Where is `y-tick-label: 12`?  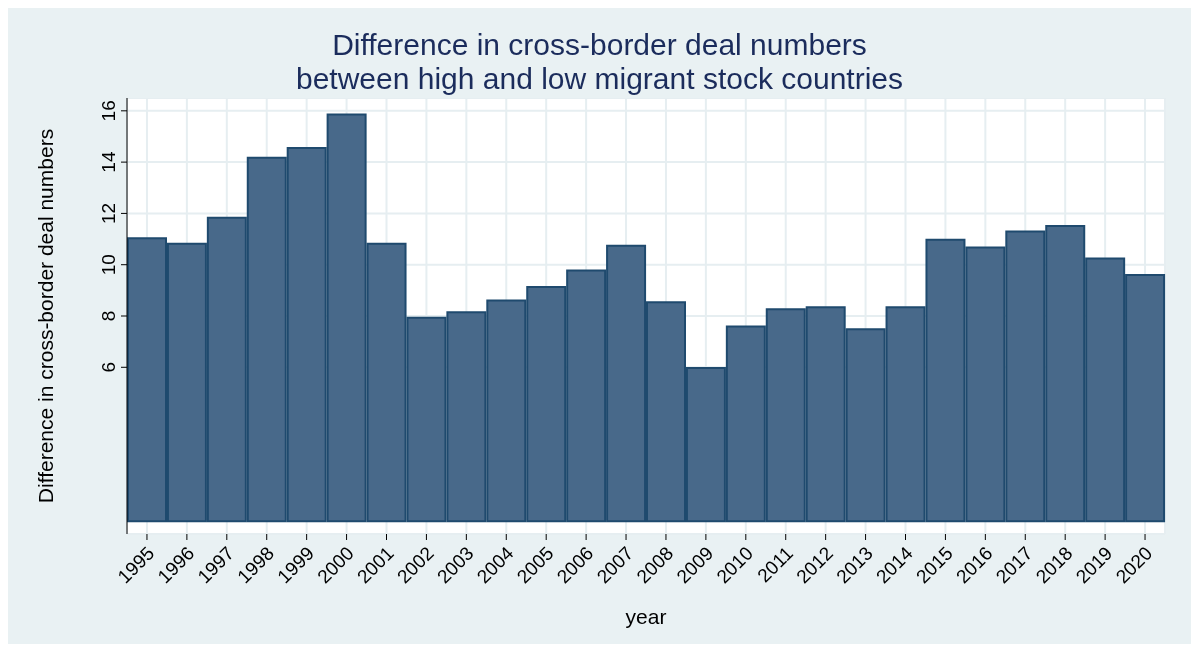 y-tick-label: 12 is located at coordinates (108, 213).